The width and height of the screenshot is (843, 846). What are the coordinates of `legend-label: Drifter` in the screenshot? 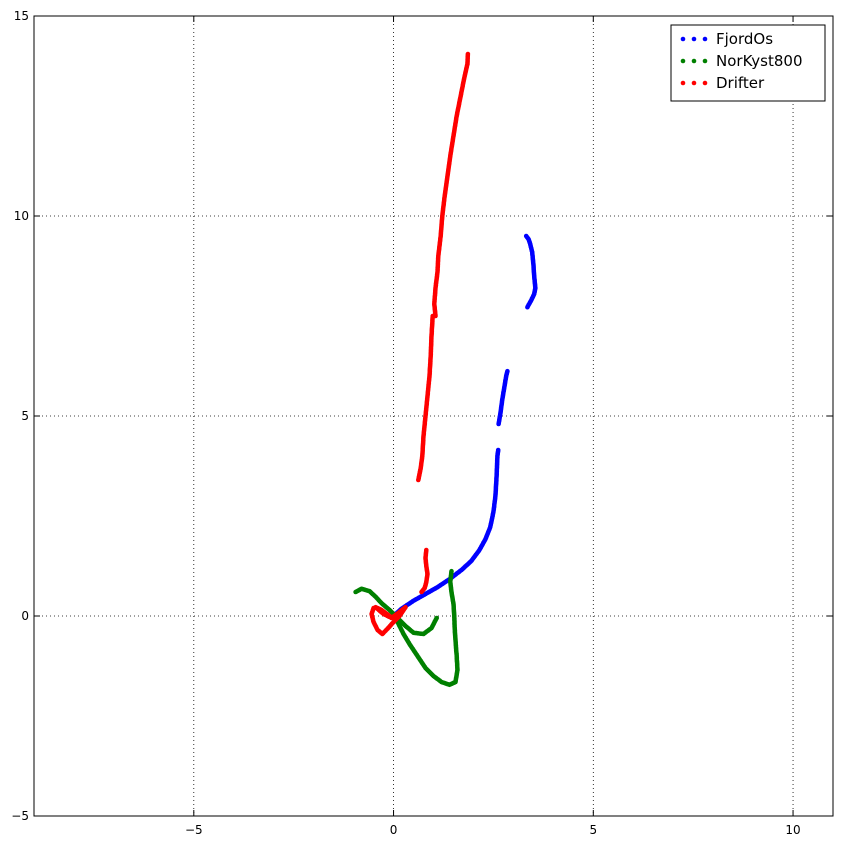 It's located at (740, 83).